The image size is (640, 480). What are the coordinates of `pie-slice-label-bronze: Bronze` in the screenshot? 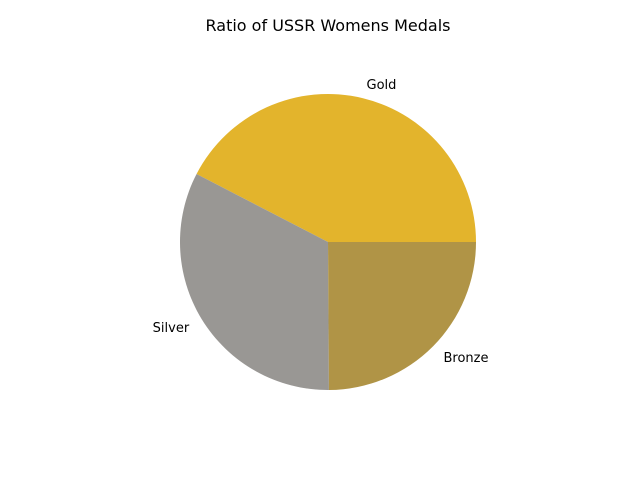 It's located at (466, 358).